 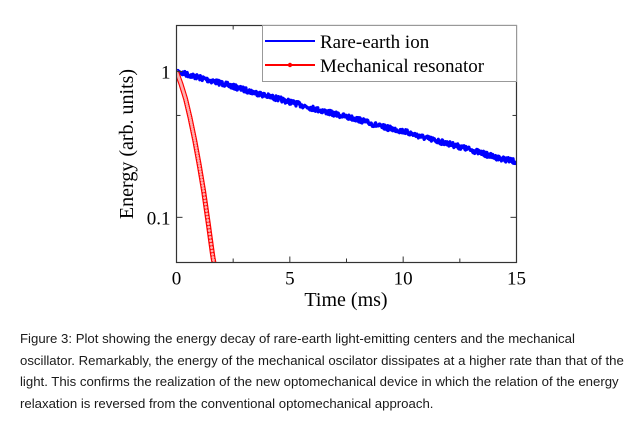 What do you see at coordinates (177, 279) in the screenshot?
I see `x-tick-label: 0` at bounding box center [177, 279].